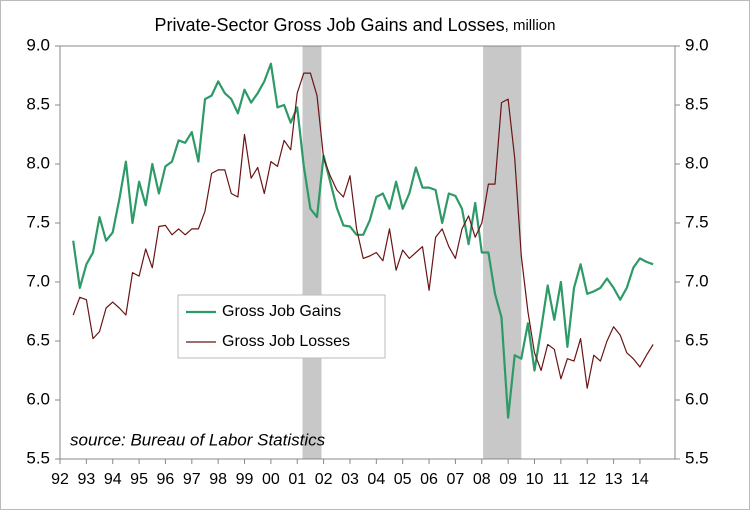  What do you see at coordinates (376, 479) in the screenshot?
I see `x-tick-label: 04` at bounding box center [376, 479].